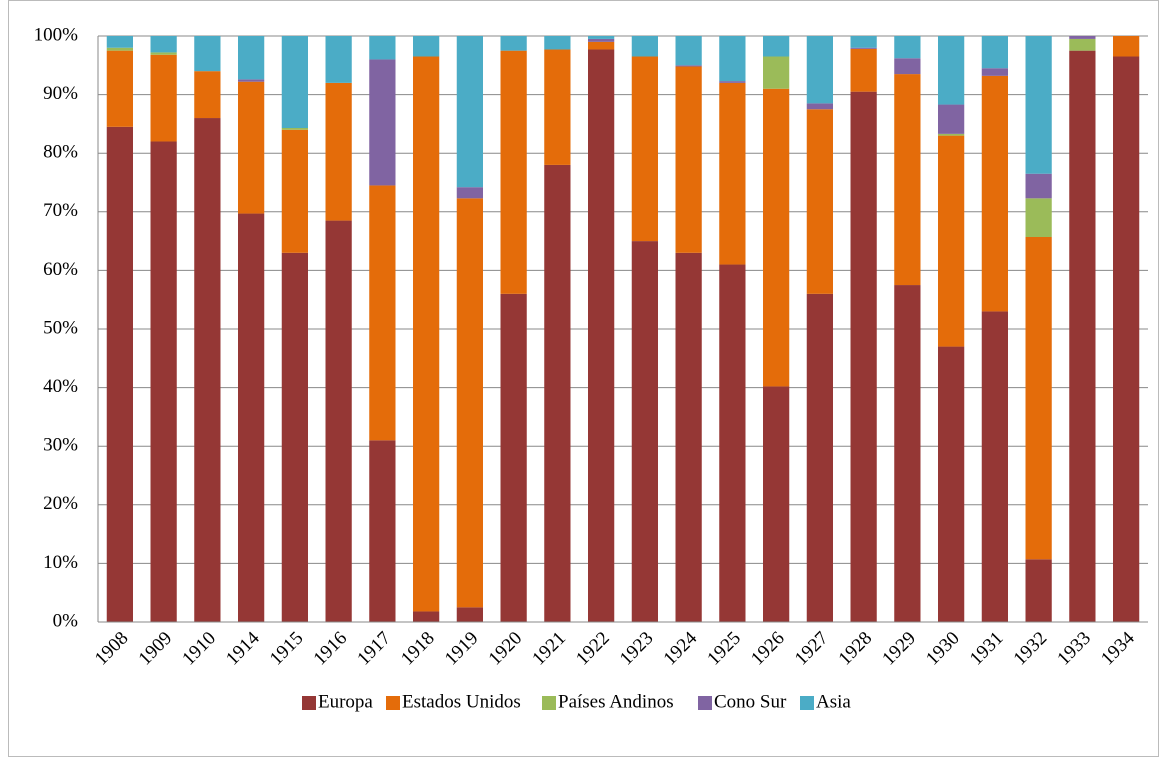 This screenshot has width=1168, height=762. I want to click on legend-label: Países Andinos, so click(616, 701).